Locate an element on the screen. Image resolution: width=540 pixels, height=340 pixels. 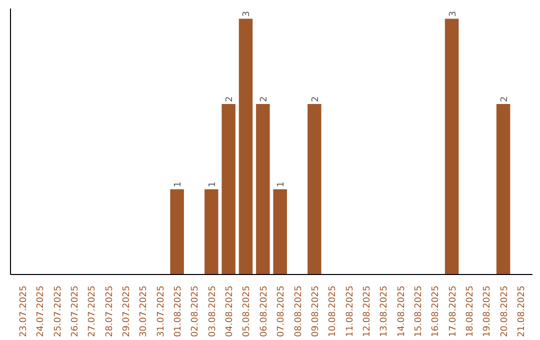
x-tick-label: 21.08.2025 is located at coordinates (521, 312).